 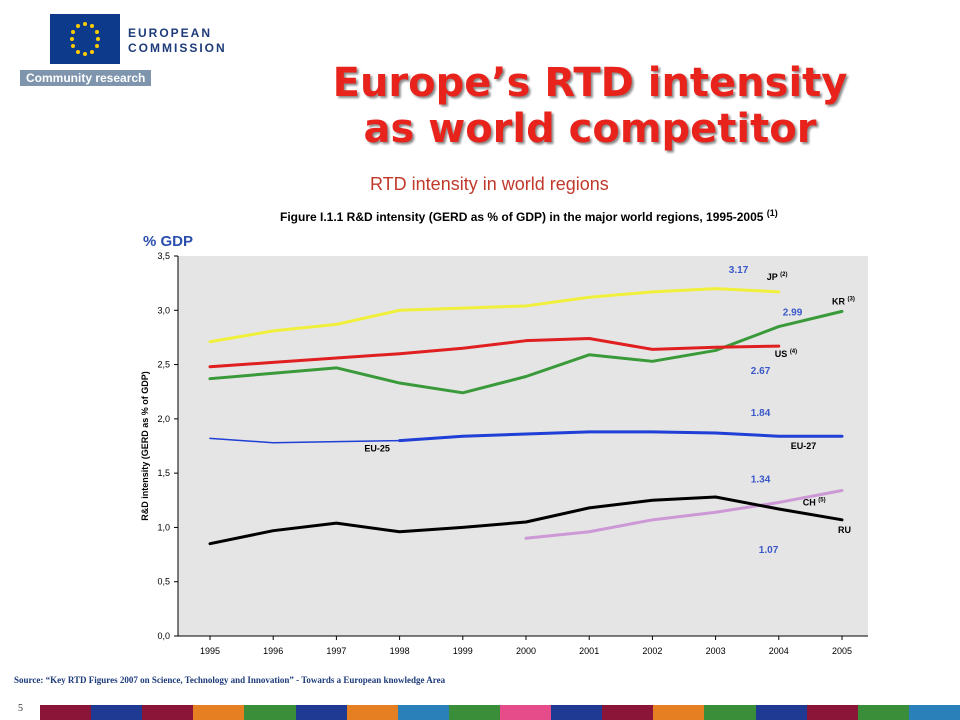 I want to click on eu-stars-icon, so click(x=85, y=39).